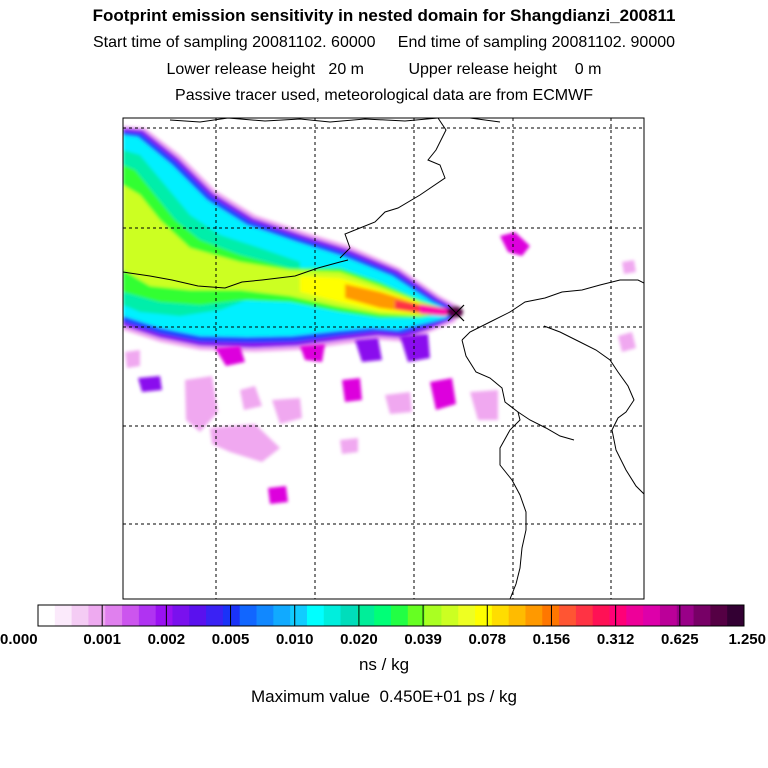 This screenshot has height=768, width=768. Describe the element at coordinates (552, 639) in the screenshot. I see `colorbar-tick-label: 0.156` at that location.